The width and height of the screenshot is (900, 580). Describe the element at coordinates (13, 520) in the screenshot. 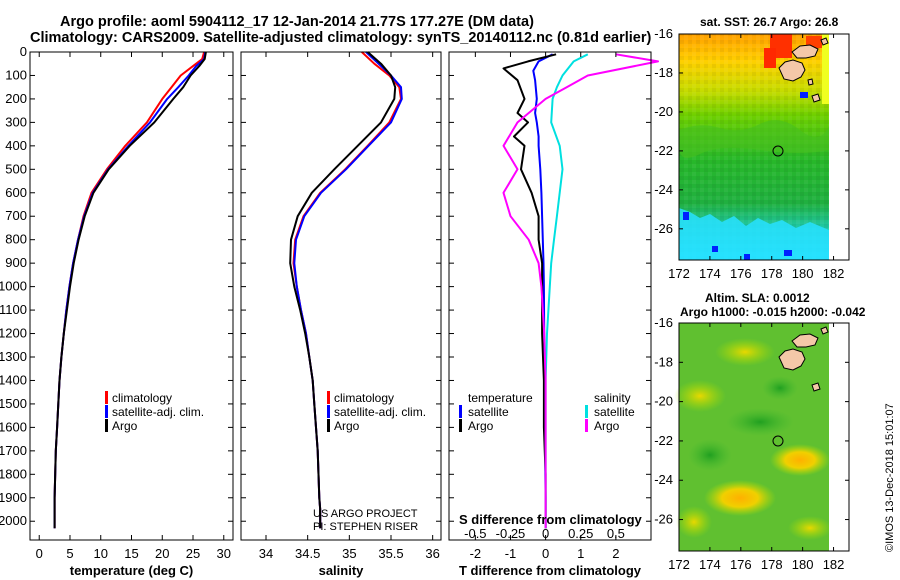

I see `y-tick-label: 2000` at that location.